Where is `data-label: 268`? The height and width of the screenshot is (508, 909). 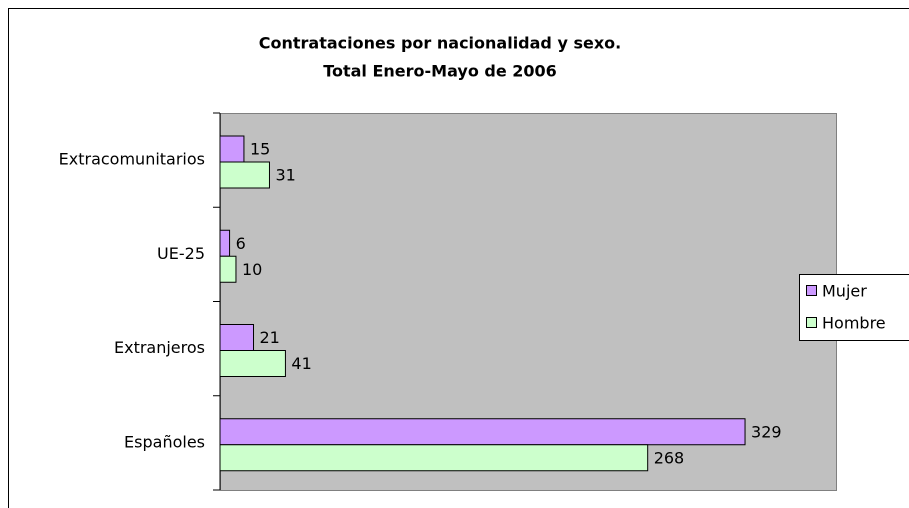
data-label: 268 is located at coordinates (669, 457).